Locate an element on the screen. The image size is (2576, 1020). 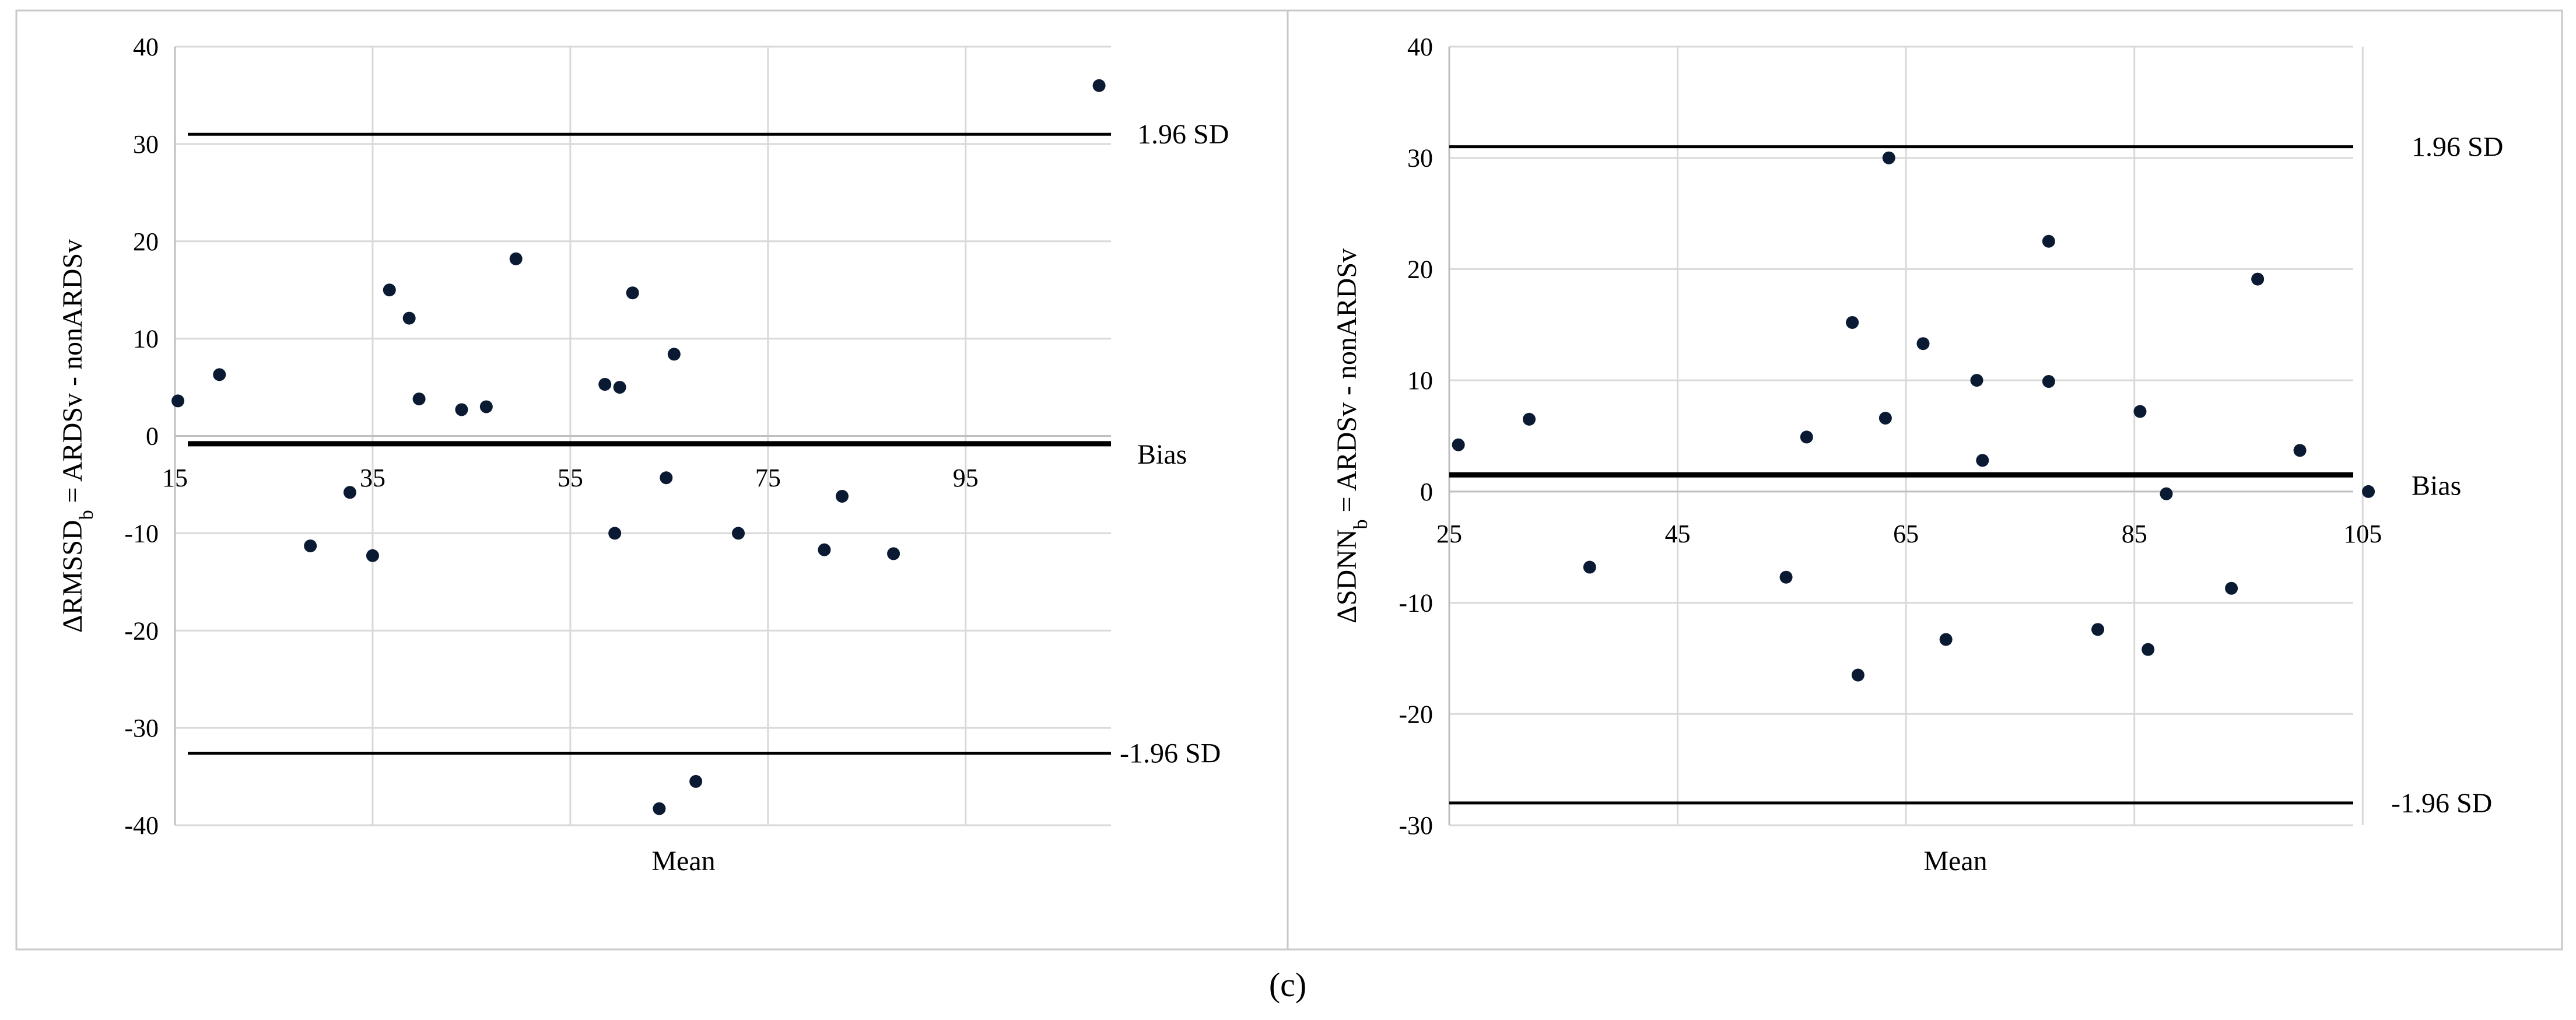
x-tick-label: 55 is located at coordinates (570, 478).